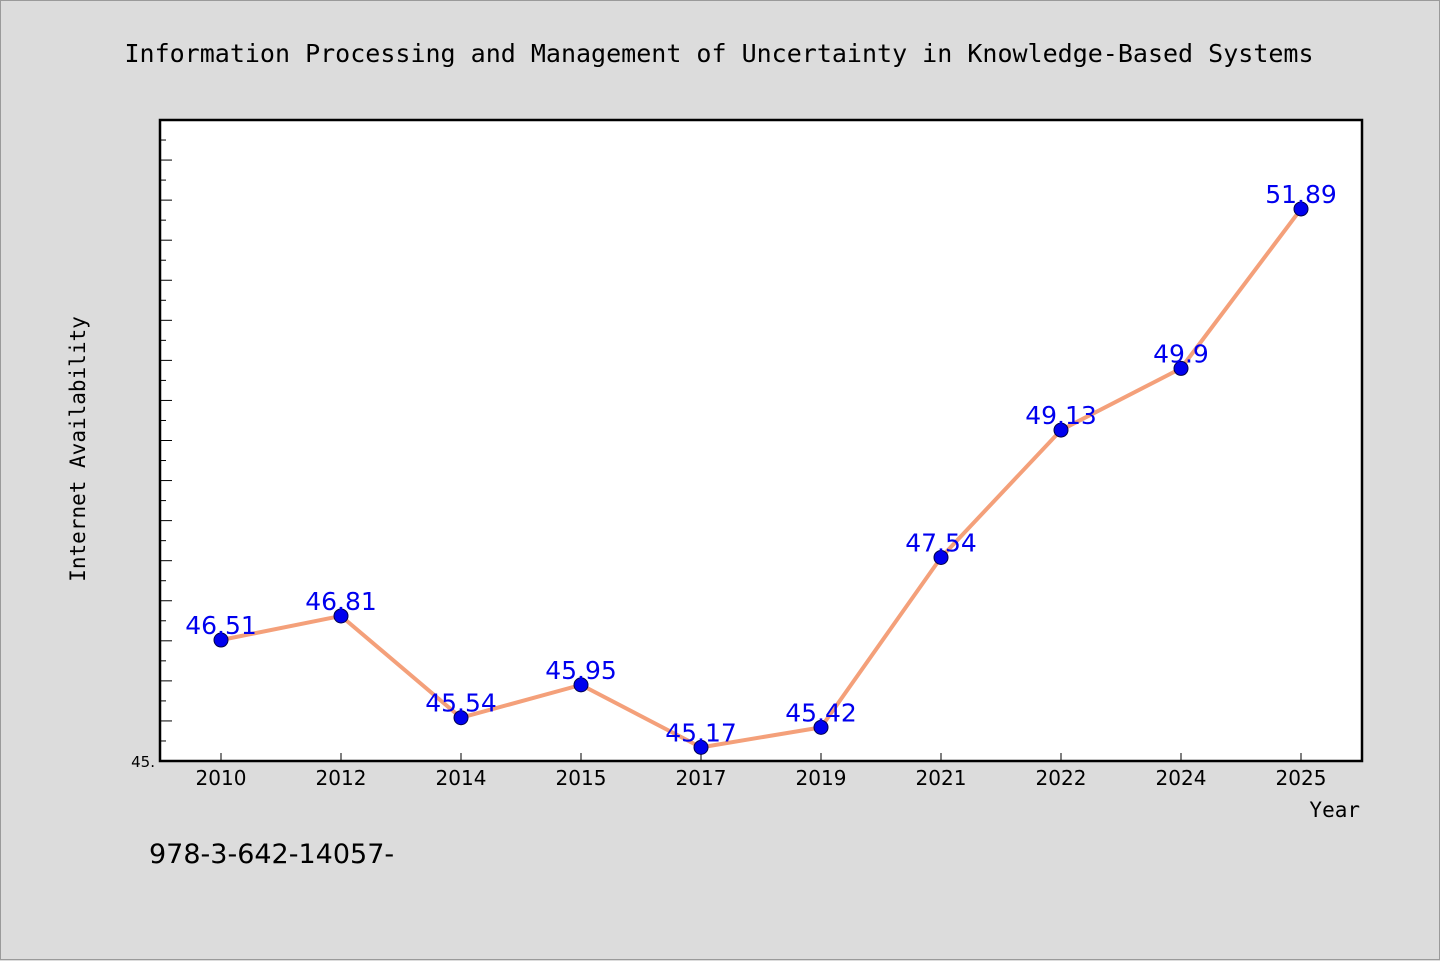 This screenshot has height=961, width=1440. What do you see at coordinates (761, 771) in the screenshot?
I see `x-axis: 2010 2012 2014 2015 2017 2019 2021 2022 2024 2025` at bounding box center [761, 771].